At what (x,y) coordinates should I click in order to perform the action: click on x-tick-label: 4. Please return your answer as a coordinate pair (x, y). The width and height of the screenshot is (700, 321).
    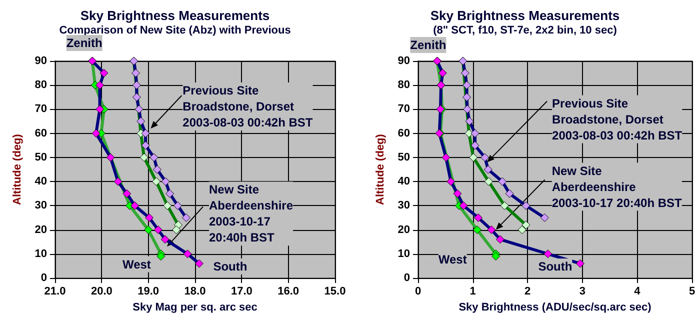
    Looking at the image, I should click on (638, 292).